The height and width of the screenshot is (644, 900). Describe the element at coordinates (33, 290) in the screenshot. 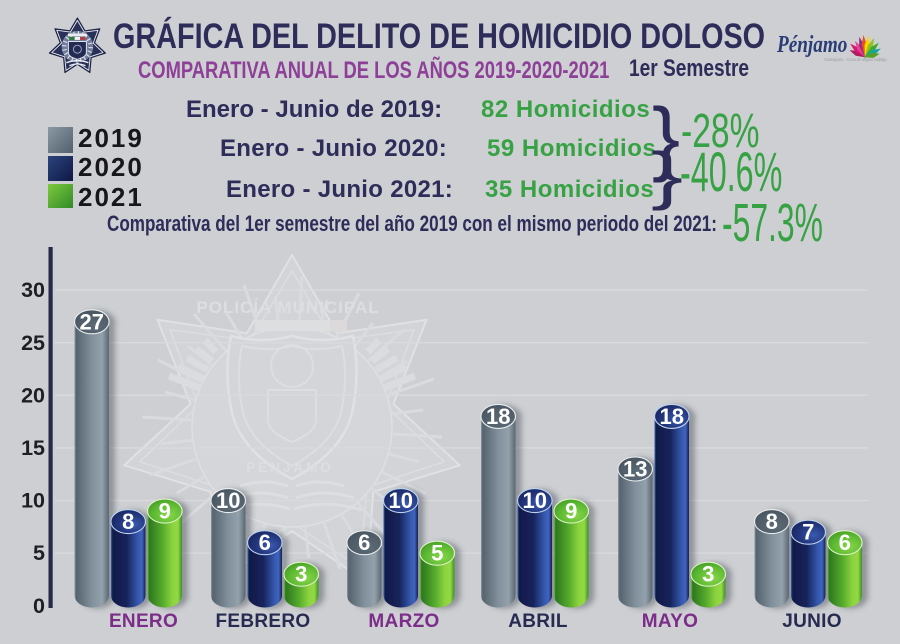

I see `svg-text: 30` at that location.